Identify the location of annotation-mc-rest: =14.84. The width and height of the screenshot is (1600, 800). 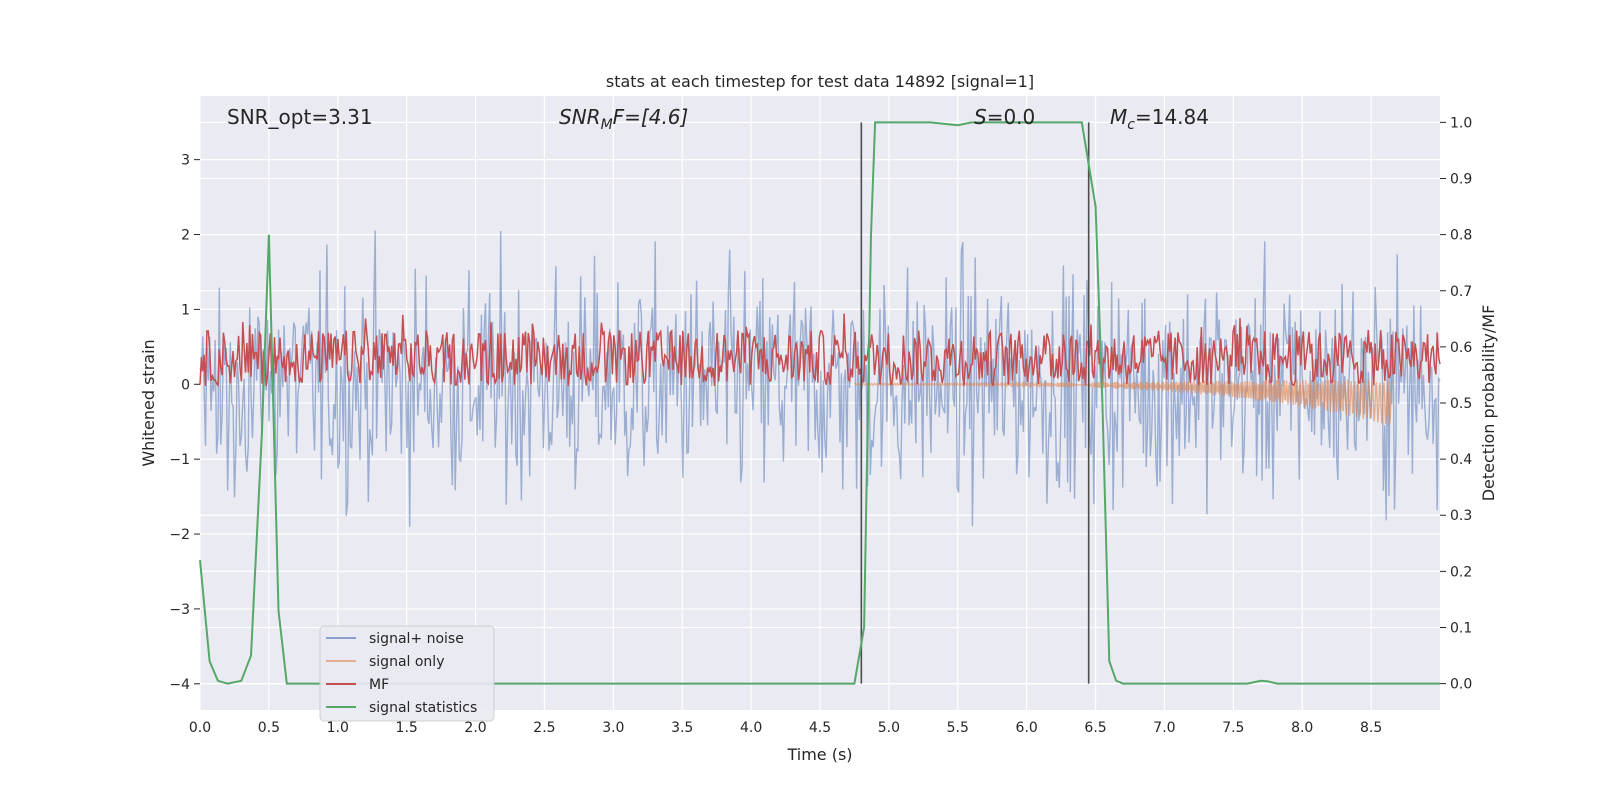
(1172, 117).